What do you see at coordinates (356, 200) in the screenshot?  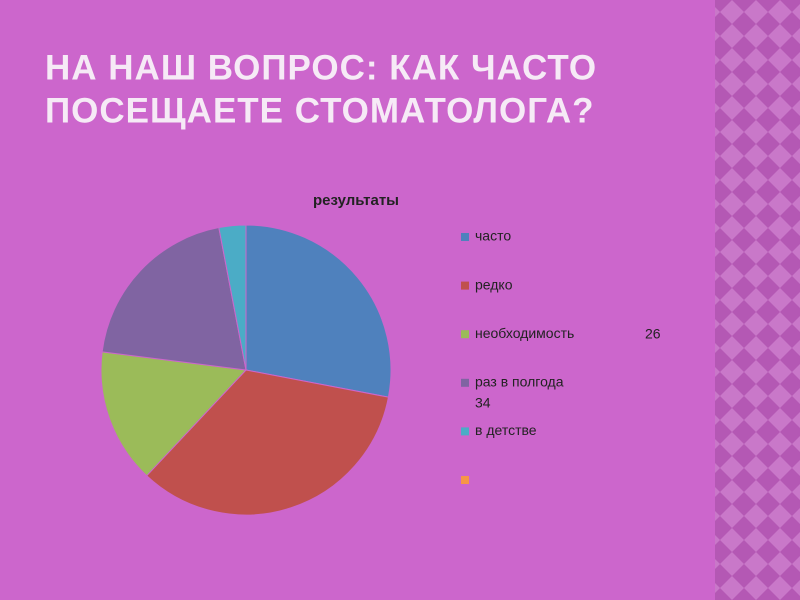 I see `chart-title: результаты` at bounding box center [356, 200].